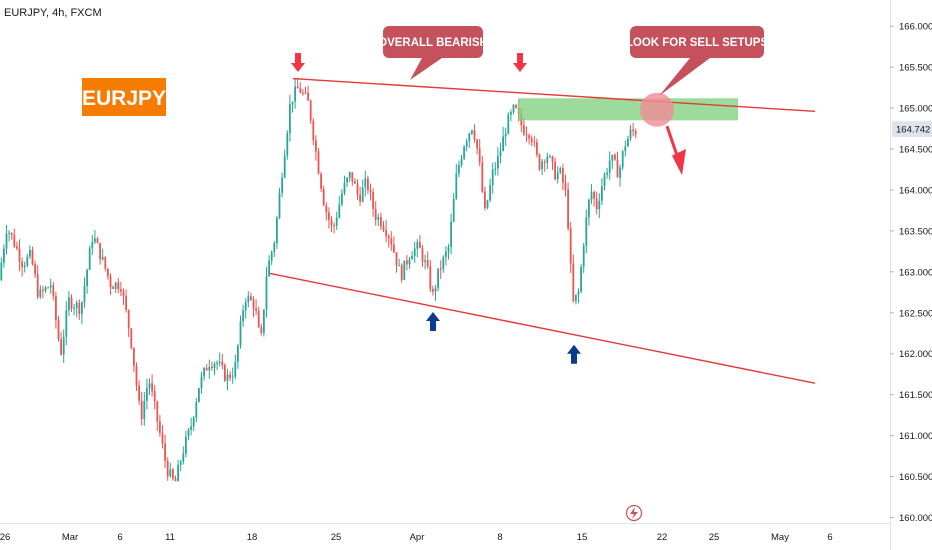 The height and width of the screenshot is (550, 932). Describe the element at coordinates (499, 537) in the screenshot. I see `x-tick-label: 8` at that location.